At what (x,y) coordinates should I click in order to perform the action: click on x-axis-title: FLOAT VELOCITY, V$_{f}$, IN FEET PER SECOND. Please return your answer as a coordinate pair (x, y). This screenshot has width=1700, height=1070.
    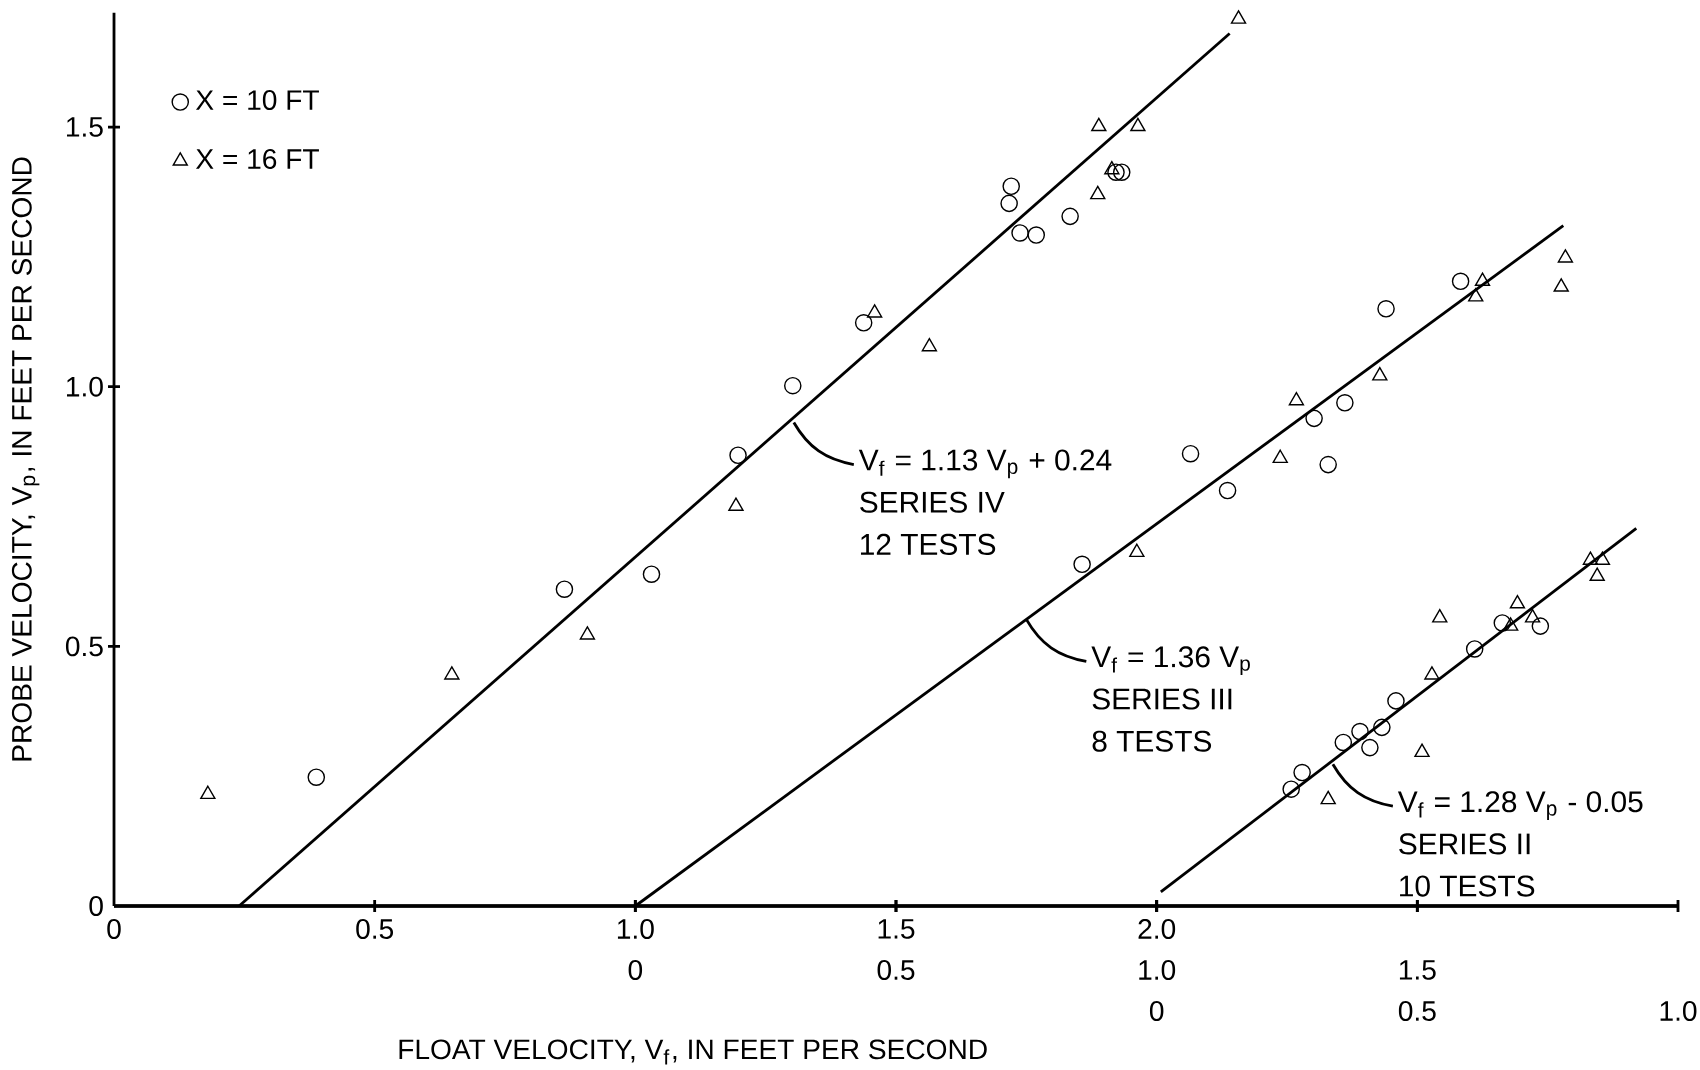
    Looking at the image, I should click on (693, 1052).